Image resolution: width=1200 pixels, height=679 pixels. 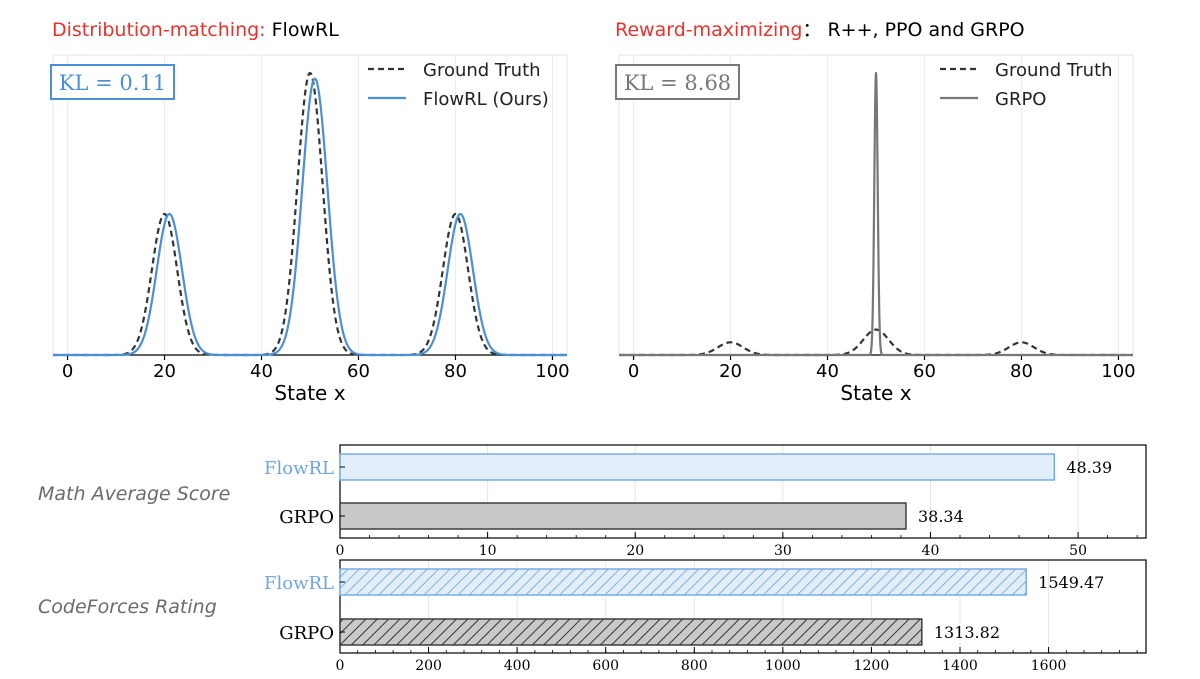 What do you see at coordinates (517, 666) in the screenshot?
I see `x-tick-label: 400` at bounding box center [517, 666].